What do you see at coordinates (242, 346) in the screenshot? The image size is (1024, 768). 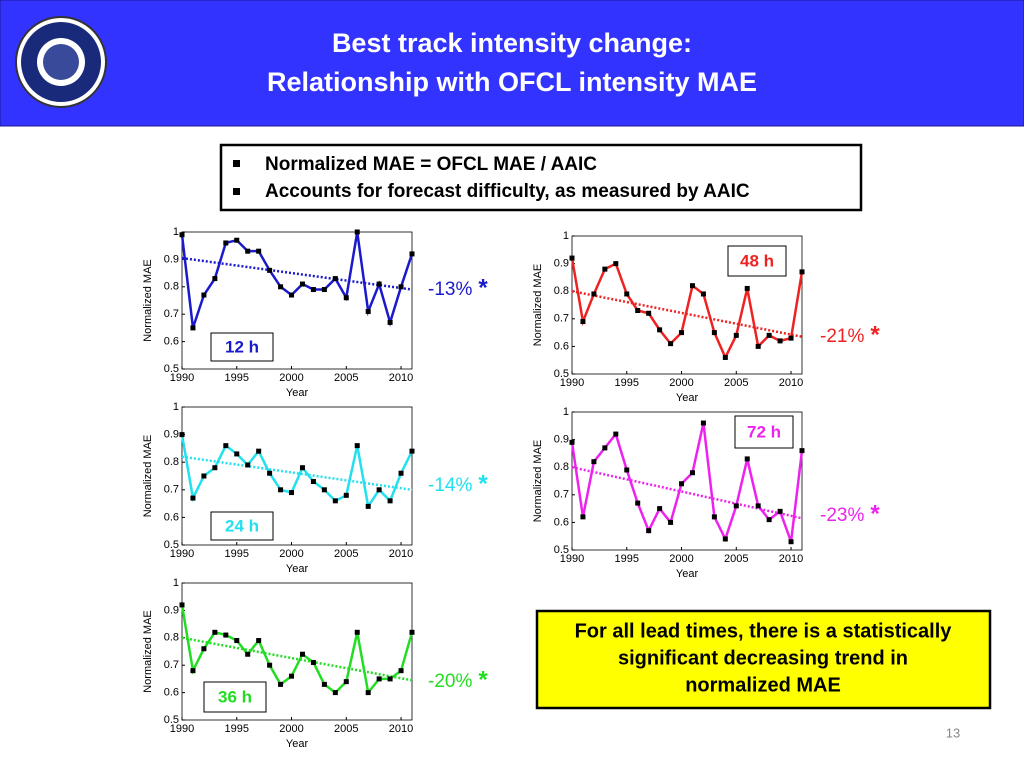 I see `lead-time-label: 12 h` at bounding box center [242, 346].